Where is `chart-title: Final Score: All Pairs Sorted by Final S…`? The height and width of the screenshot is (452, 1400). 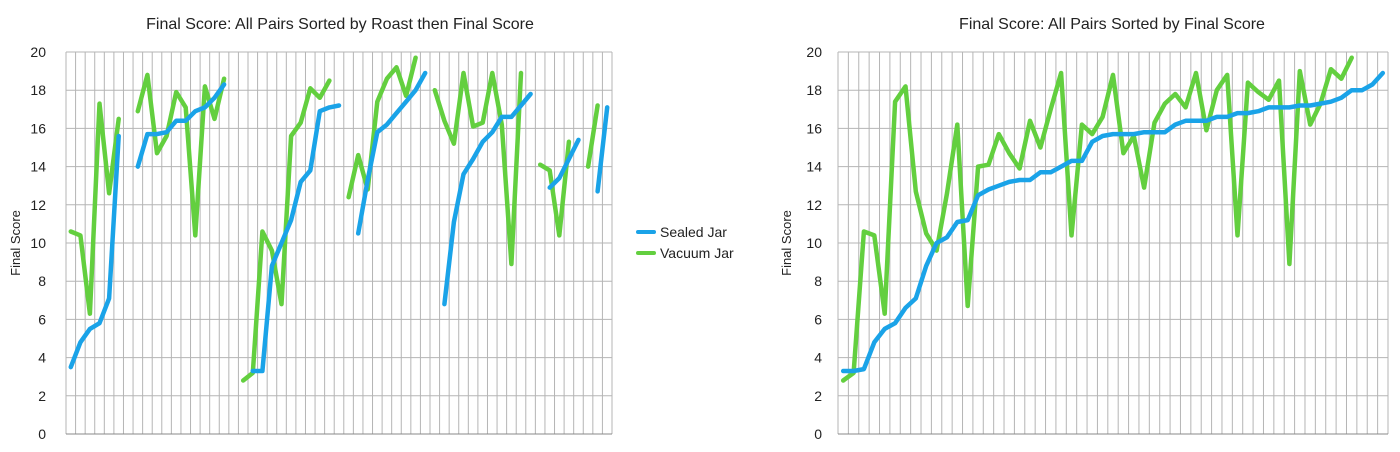 chart-title: Final Score: All Pairs Sorted by Final S… is located at coordinates (1112, 24).